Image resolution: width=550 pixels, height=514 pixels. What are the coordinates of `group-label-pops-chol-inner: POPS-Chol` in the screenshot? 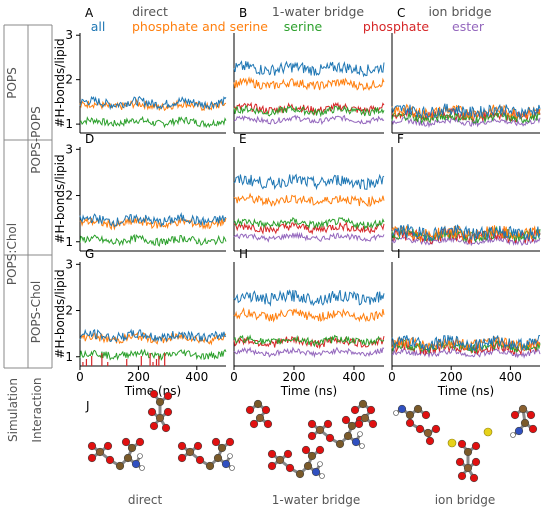 It's located at (36, 312).